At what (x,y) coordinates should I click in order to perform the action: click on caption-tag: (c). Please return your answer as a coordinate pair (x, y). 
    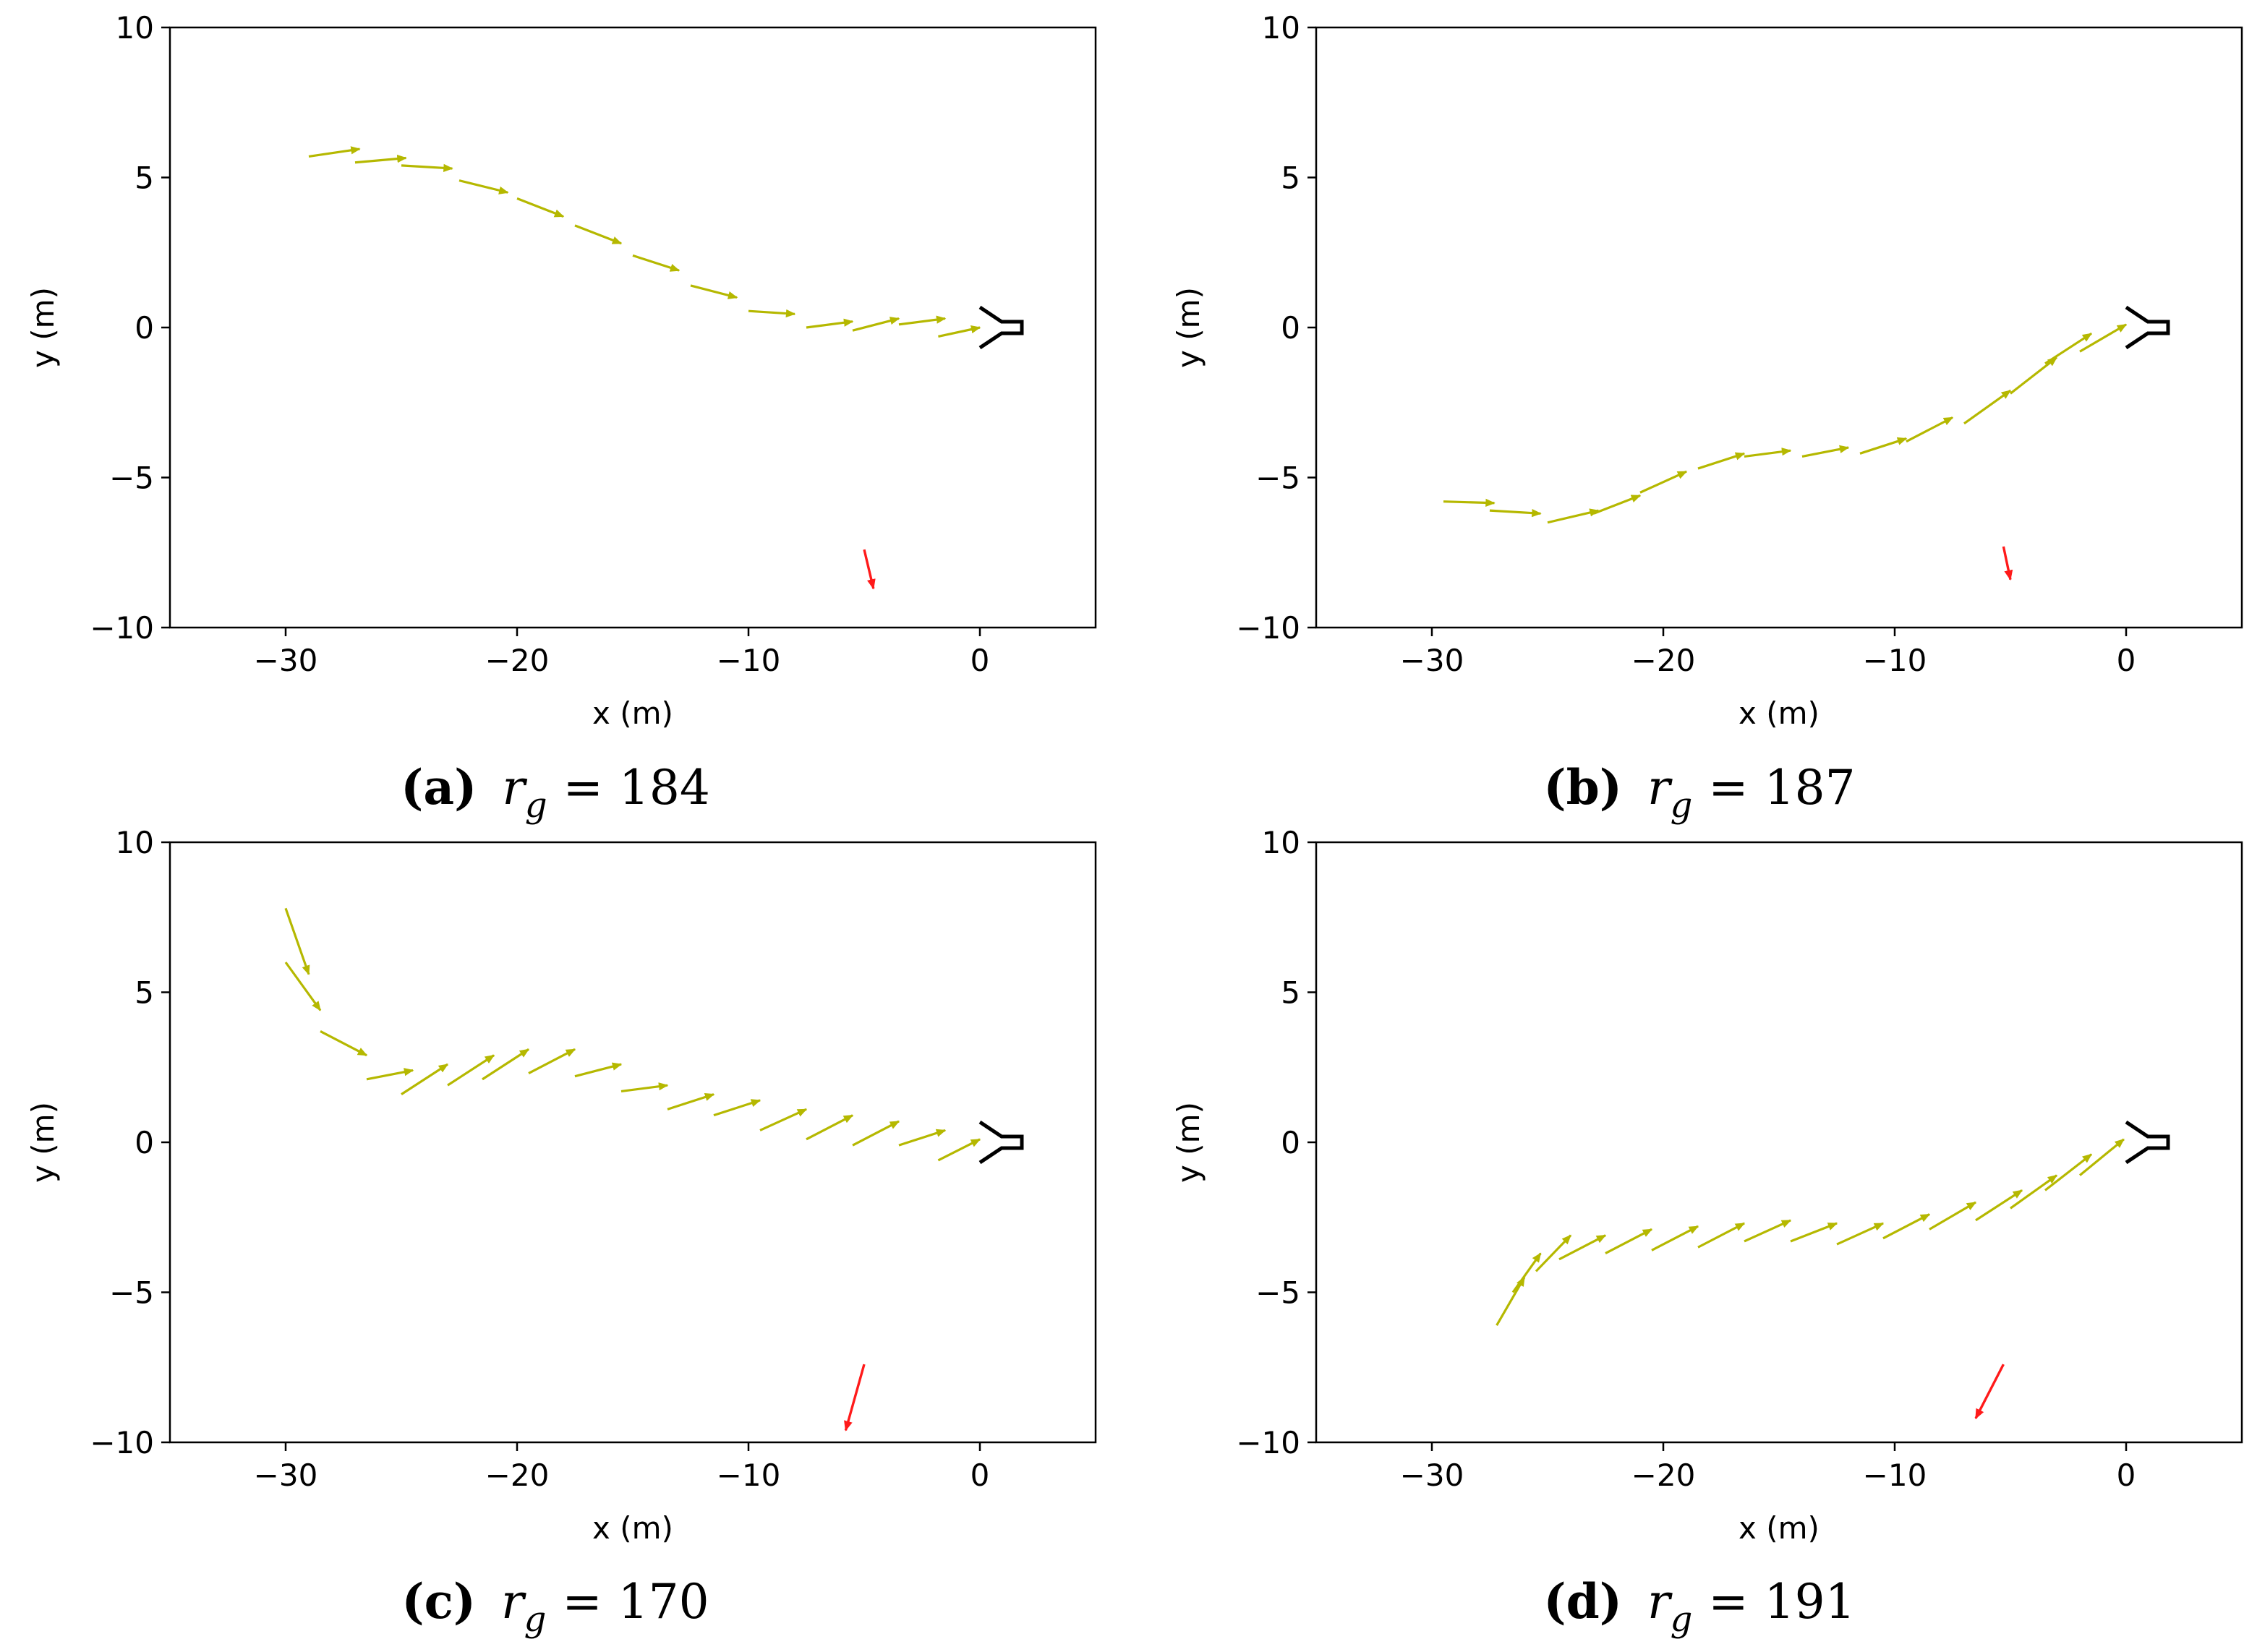
    Looking at the image, I should click on (438, 1601).